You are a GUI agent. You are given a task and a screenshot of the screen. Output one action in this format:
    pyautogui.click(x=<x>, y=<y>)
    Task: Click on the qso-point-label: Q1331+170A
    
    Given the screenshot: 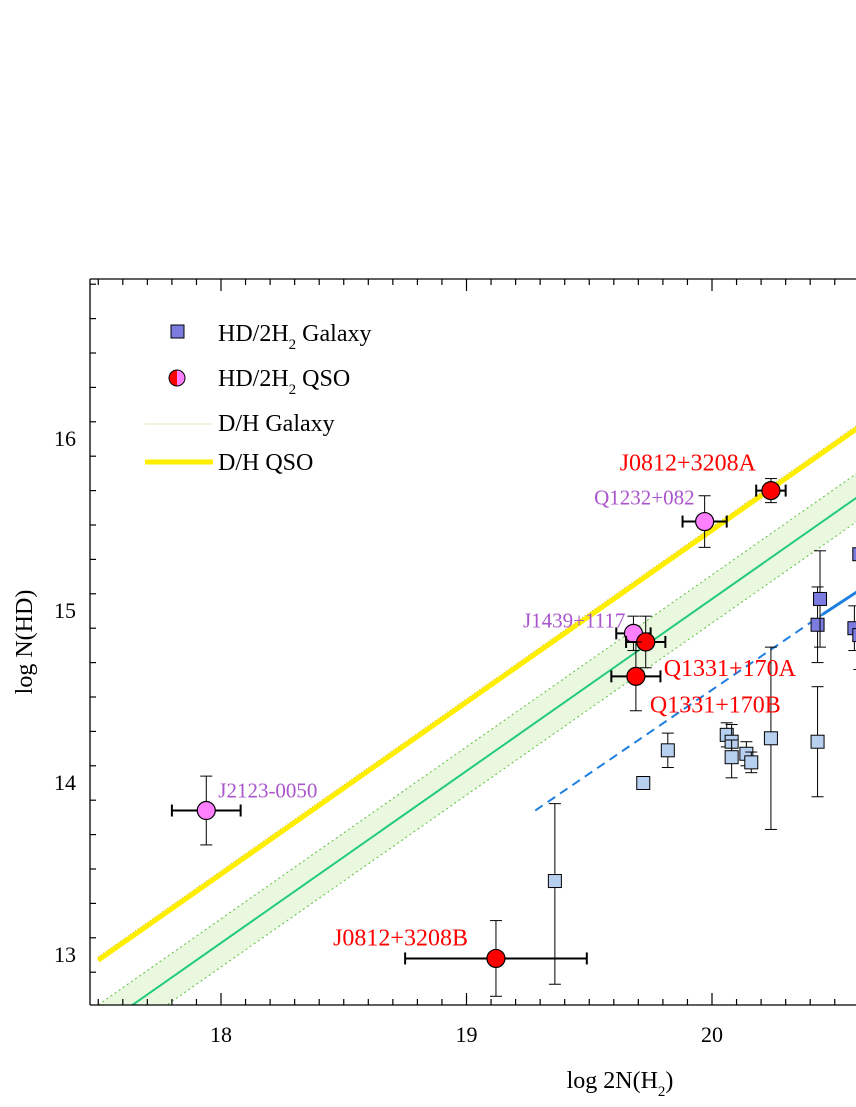 What is the action you would take?
    pyautogui.click(x=730, y=669)
    